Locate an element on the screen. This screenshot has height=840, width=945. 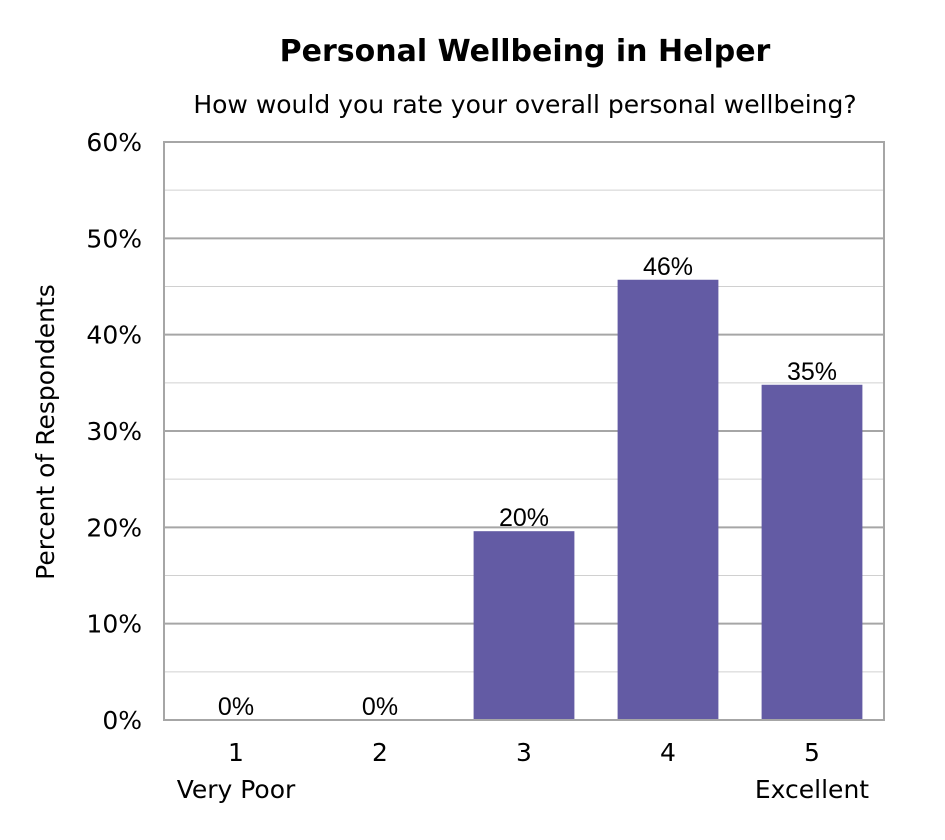
x-tick-sublabel-5: Excellent is located at coordinates (812, 789).